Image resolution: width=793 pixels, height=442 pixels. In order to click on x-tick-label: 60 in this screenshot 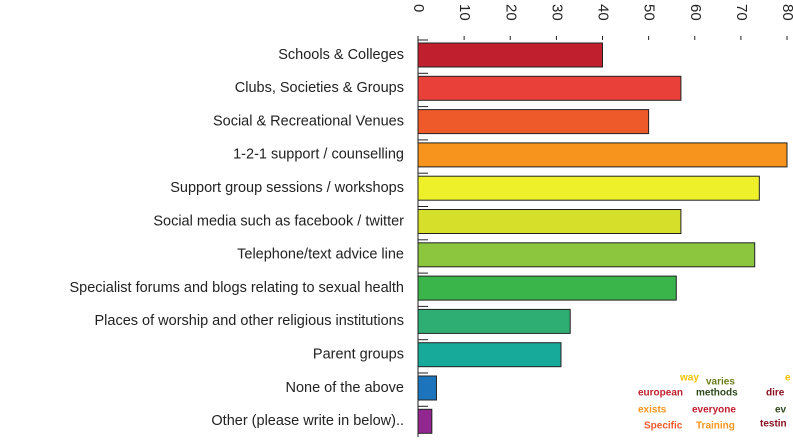, I will do `click(695, 12)`.